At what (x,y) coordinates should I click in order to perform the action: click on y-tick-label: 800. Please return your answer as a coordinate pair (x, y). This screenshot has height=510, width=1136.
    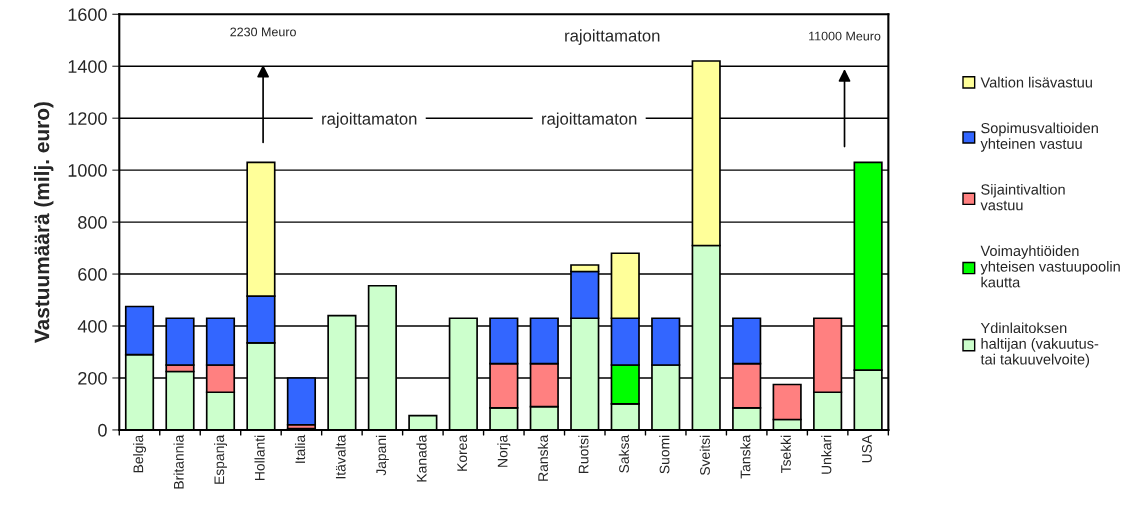
    Looking at the image, I should click on (92, 222).